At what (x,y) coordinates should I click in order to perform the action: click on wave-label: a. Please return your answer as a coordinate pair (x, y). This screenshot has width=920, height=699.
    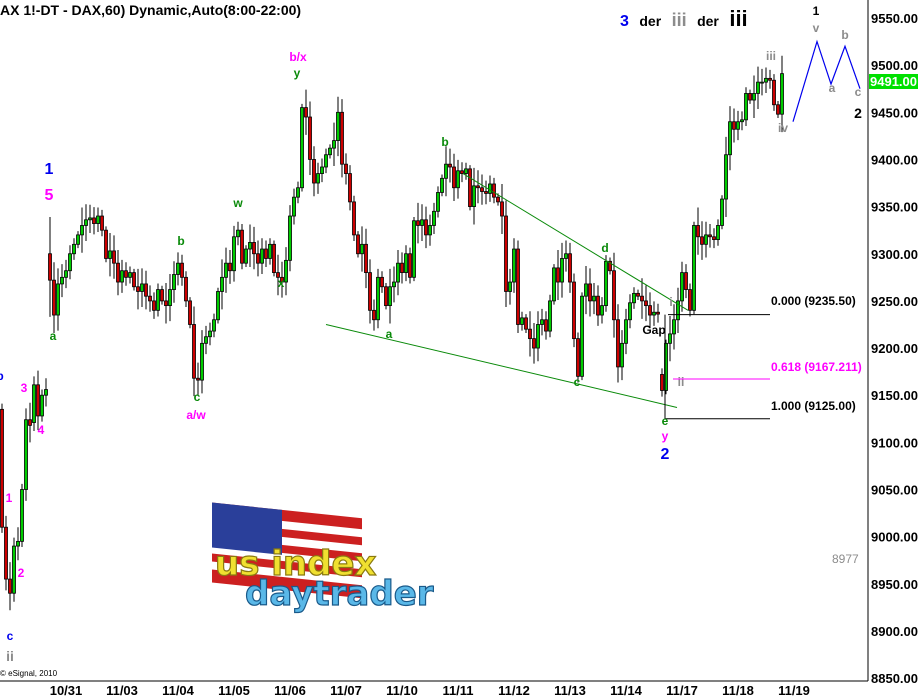
    Looking at the image, I should click on (389, 334).